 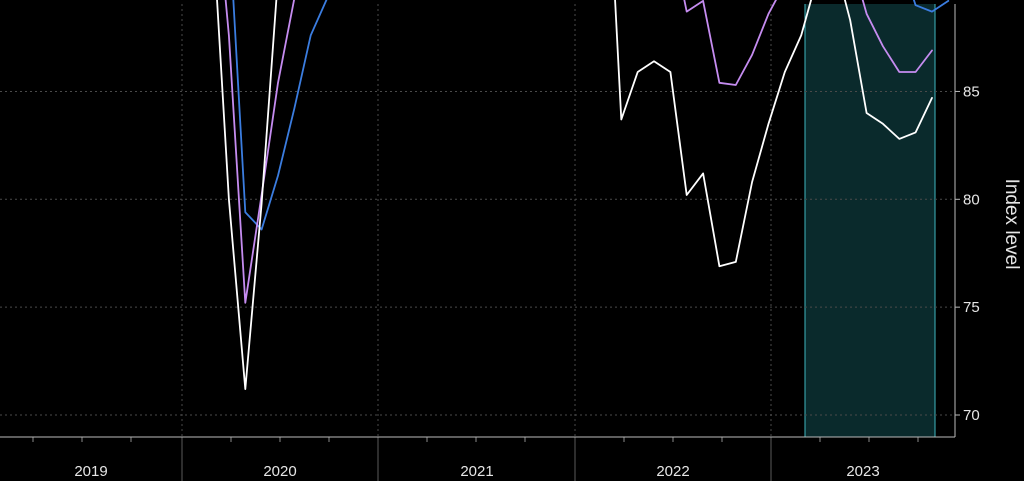 I want to click on highlight-region, so click(x=870, y=220).